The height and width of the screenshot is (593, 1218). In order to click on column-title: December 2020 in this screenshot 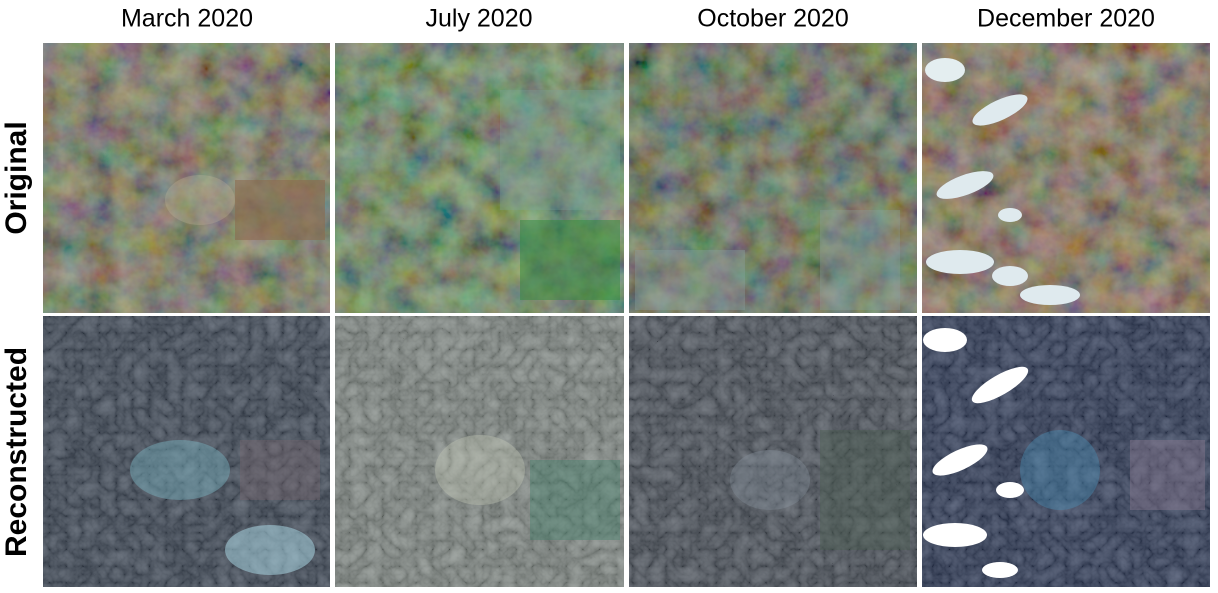, I will do `click(1066, 19)`.